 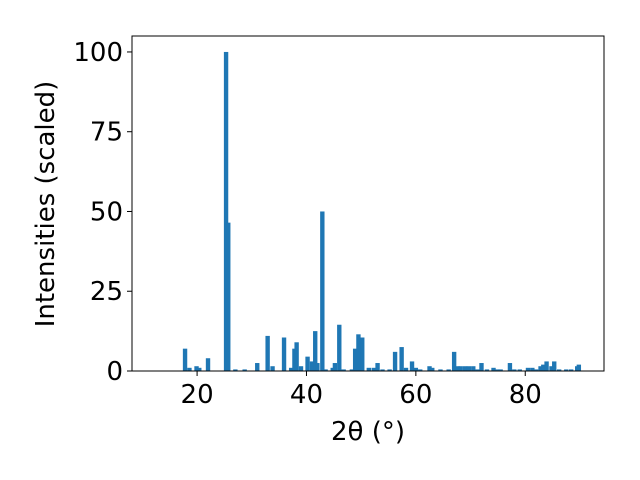 I want to click on y-tick-label: 25, so click(x=106, y=292).